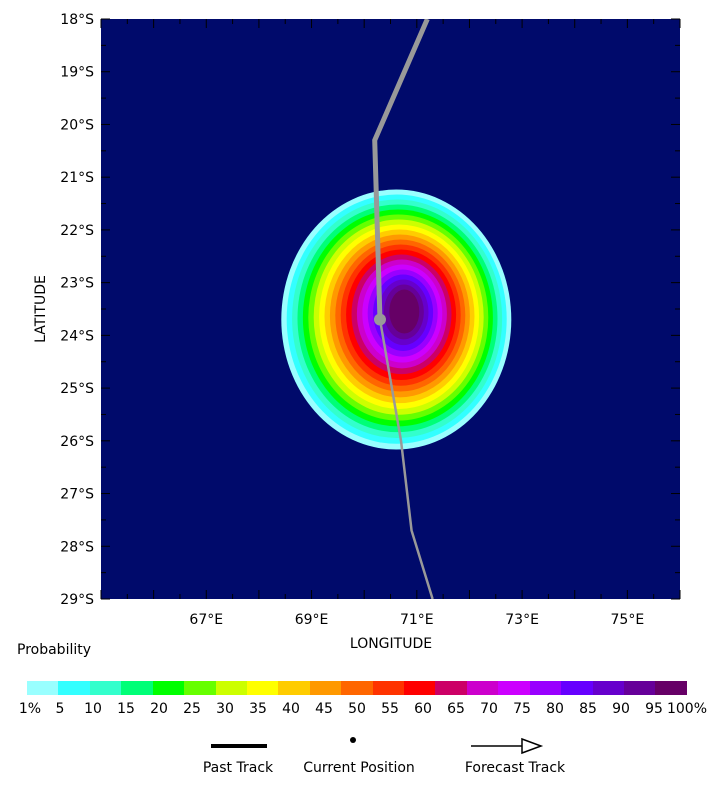 Image resolution: width=720 pixels, height=810 pixels. Describe the element at coordinates (41, 309) in the screenshot. I see `y-axis-title: LATITUDE` at that location.